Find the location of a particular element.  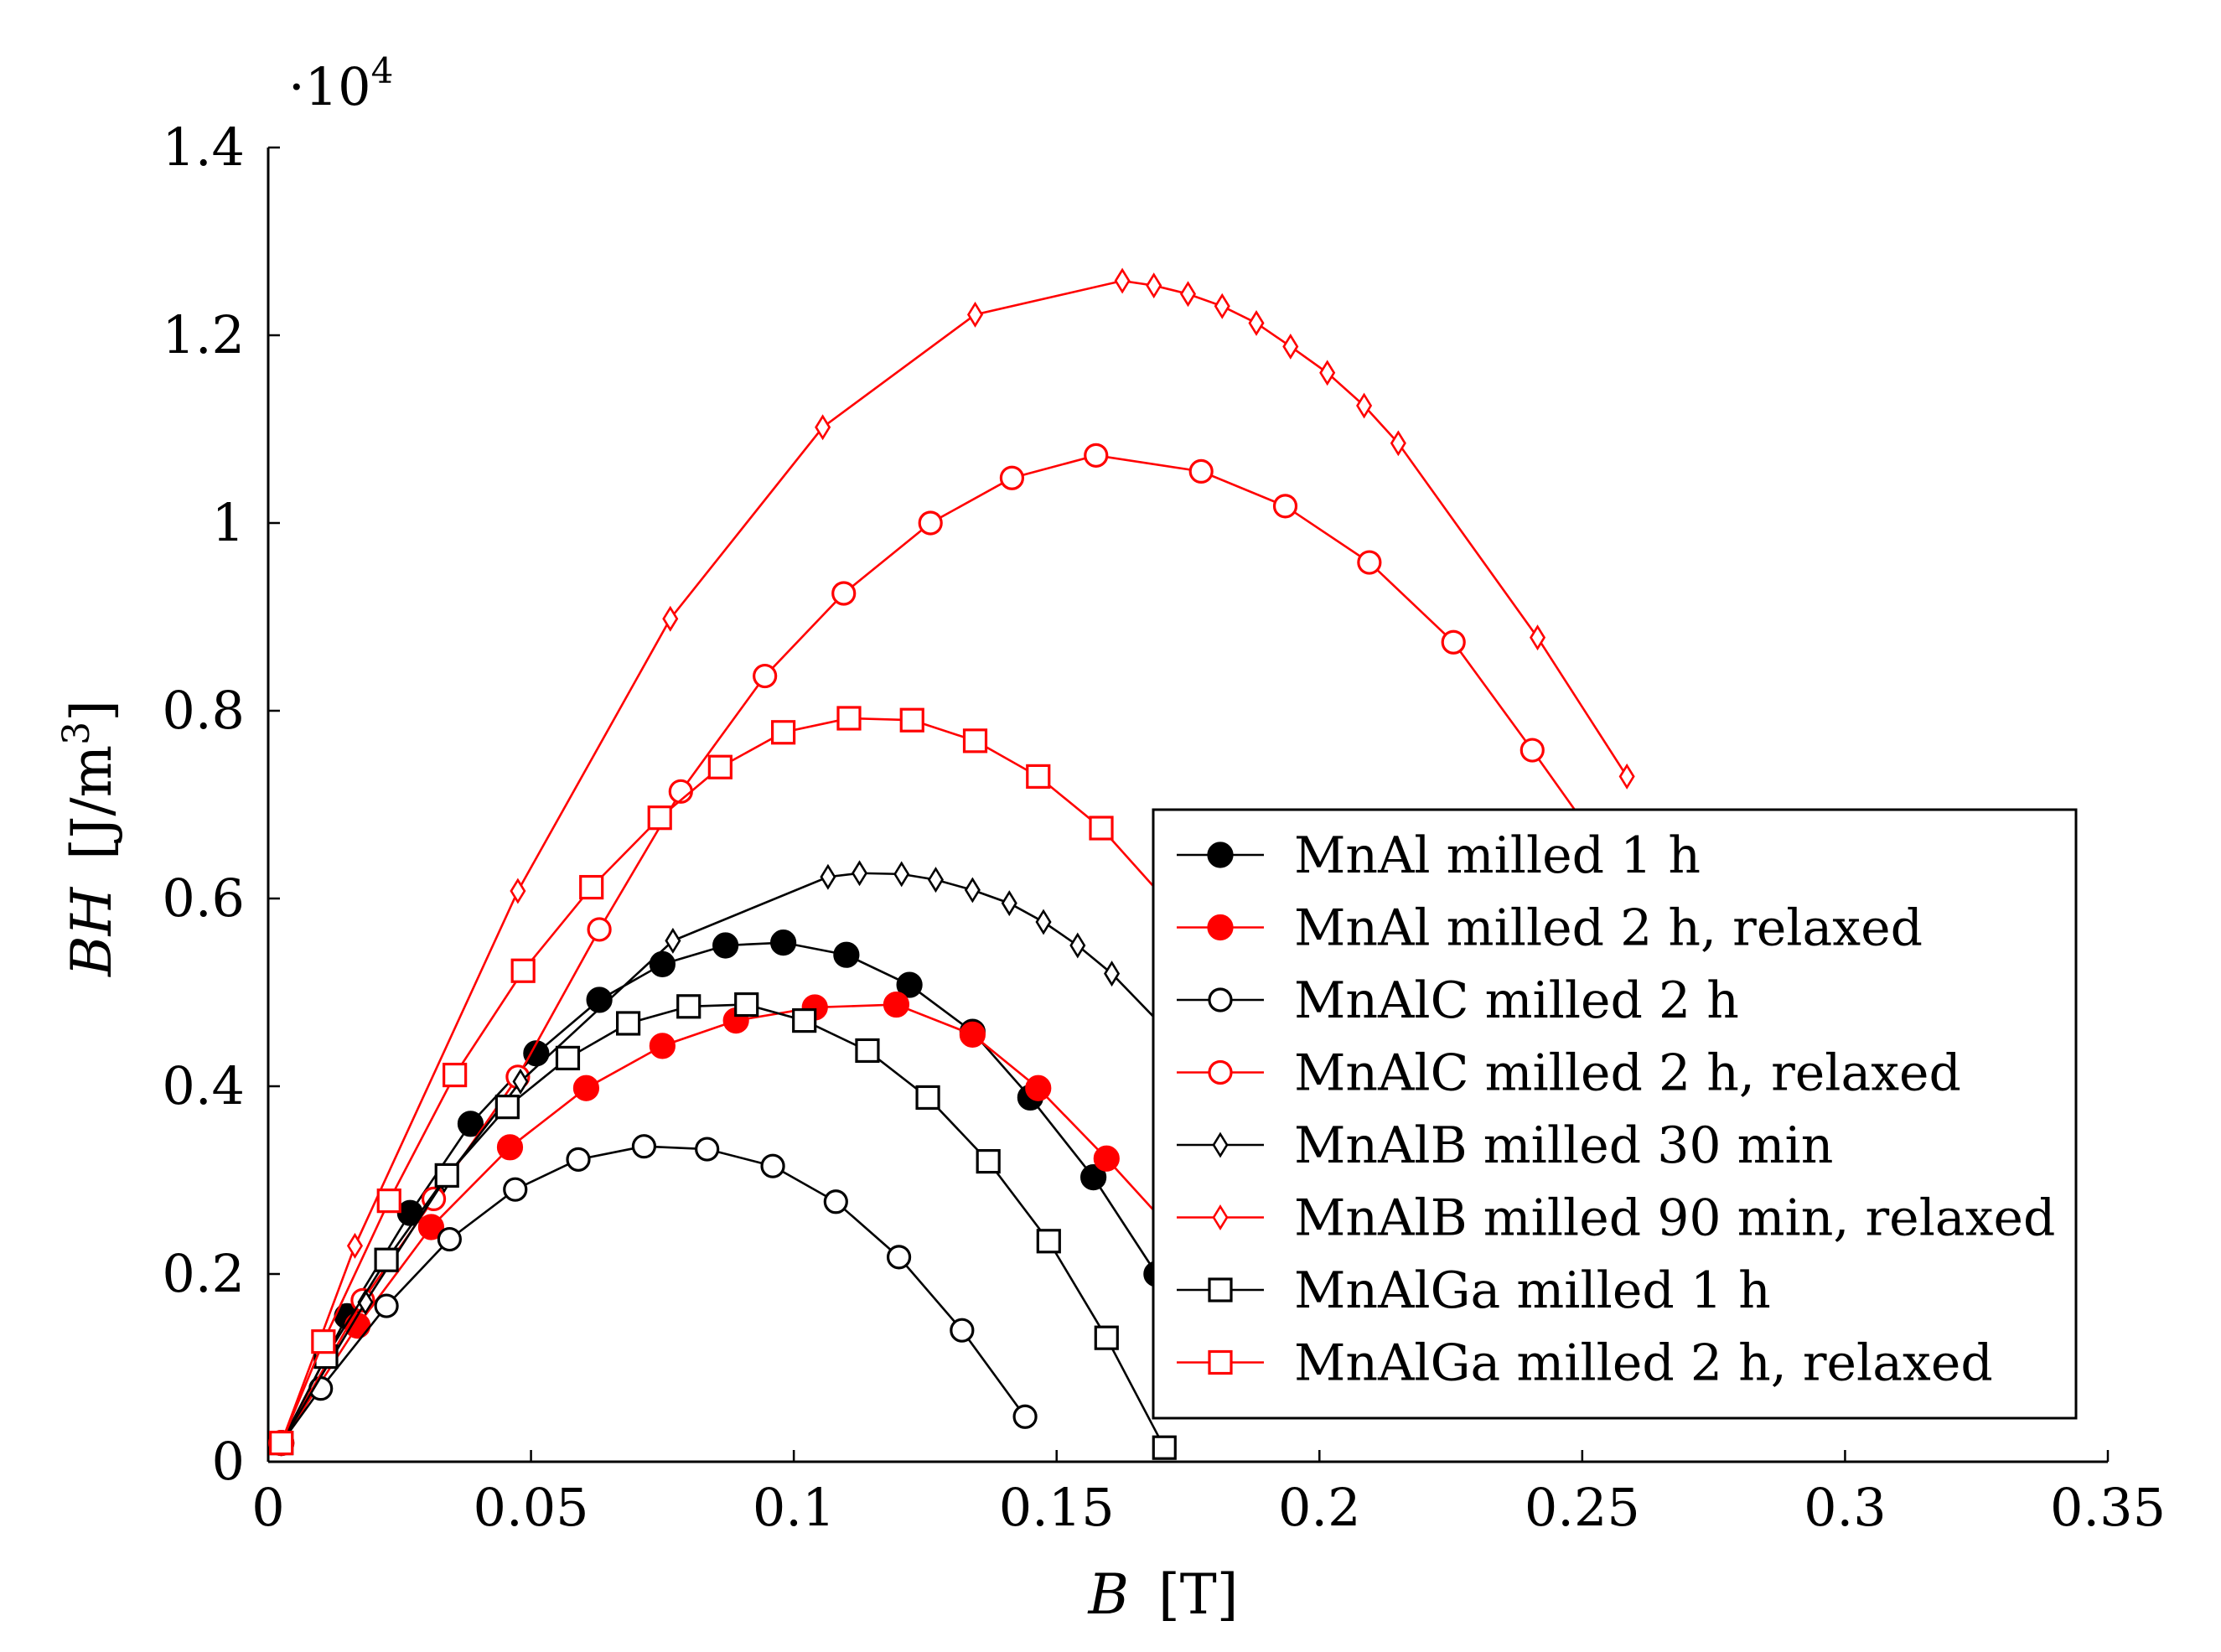

y-tick-label: 0.6 is located at coordinates (203, 898).